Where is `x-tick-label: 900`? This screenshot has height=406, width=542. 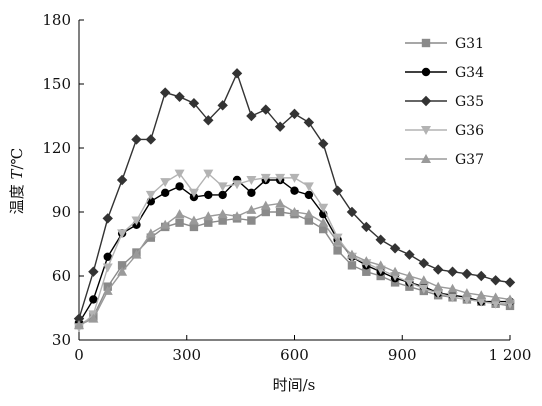
x-tick-label: 900 is located at coordinates (402, 355).